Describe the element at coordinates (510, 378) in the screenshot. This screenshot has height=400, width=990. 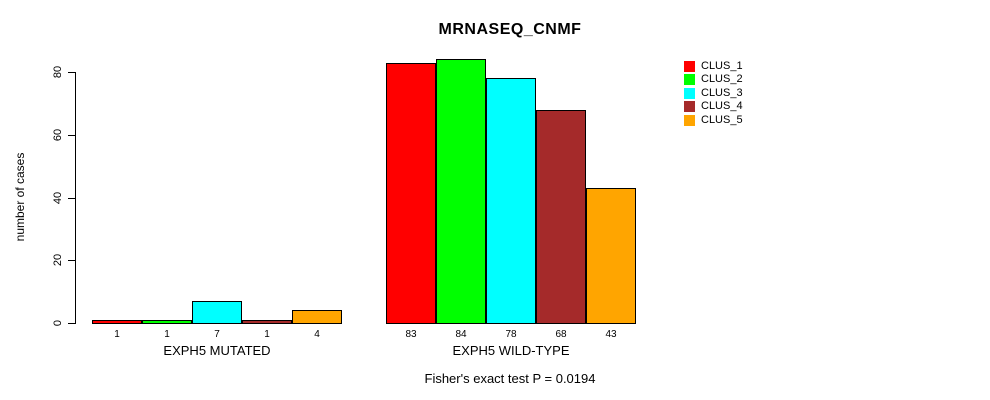
I see `fisher-test-caption: Fisher's exact test P = 0.0194` at that location.